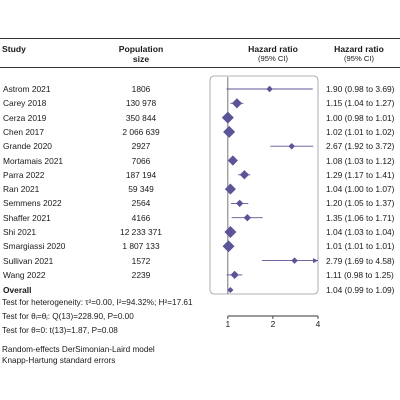 Image resolution: width=400 pixels, height=400 pixels. I want to click on hazard-ratio-ci-text: 1.02 (1.01 to 1.02), so click(360, 131).